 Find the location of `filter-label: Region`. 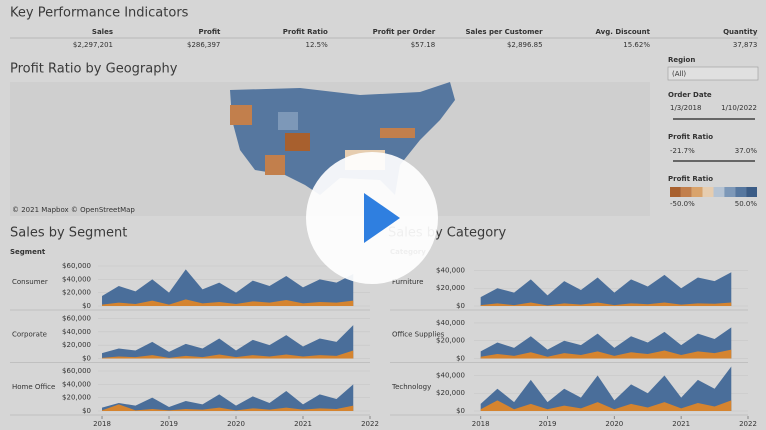

filter-label: Region is located at coordinates (681, 60).